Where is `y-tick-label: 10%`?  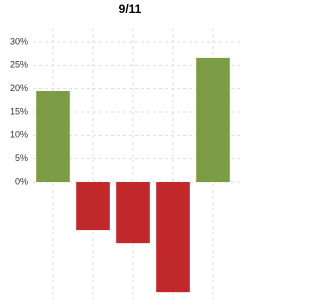
y-tick-label: 10% is located at coordinates (19, 135).